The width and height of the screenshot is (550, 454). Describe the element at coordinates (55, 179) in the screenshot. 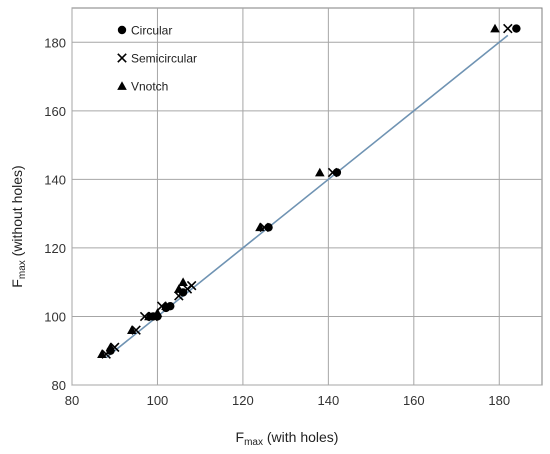

I see `y-tick-label: 140` at that location.